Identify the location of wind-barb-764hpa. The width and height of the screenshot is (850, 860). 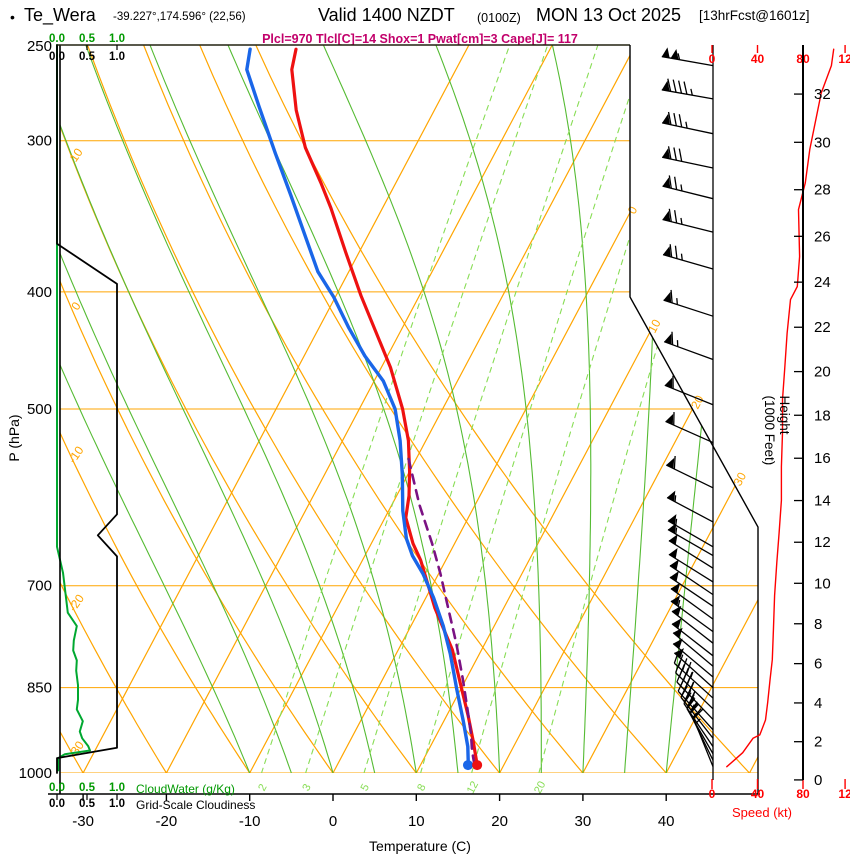
(692, 614).